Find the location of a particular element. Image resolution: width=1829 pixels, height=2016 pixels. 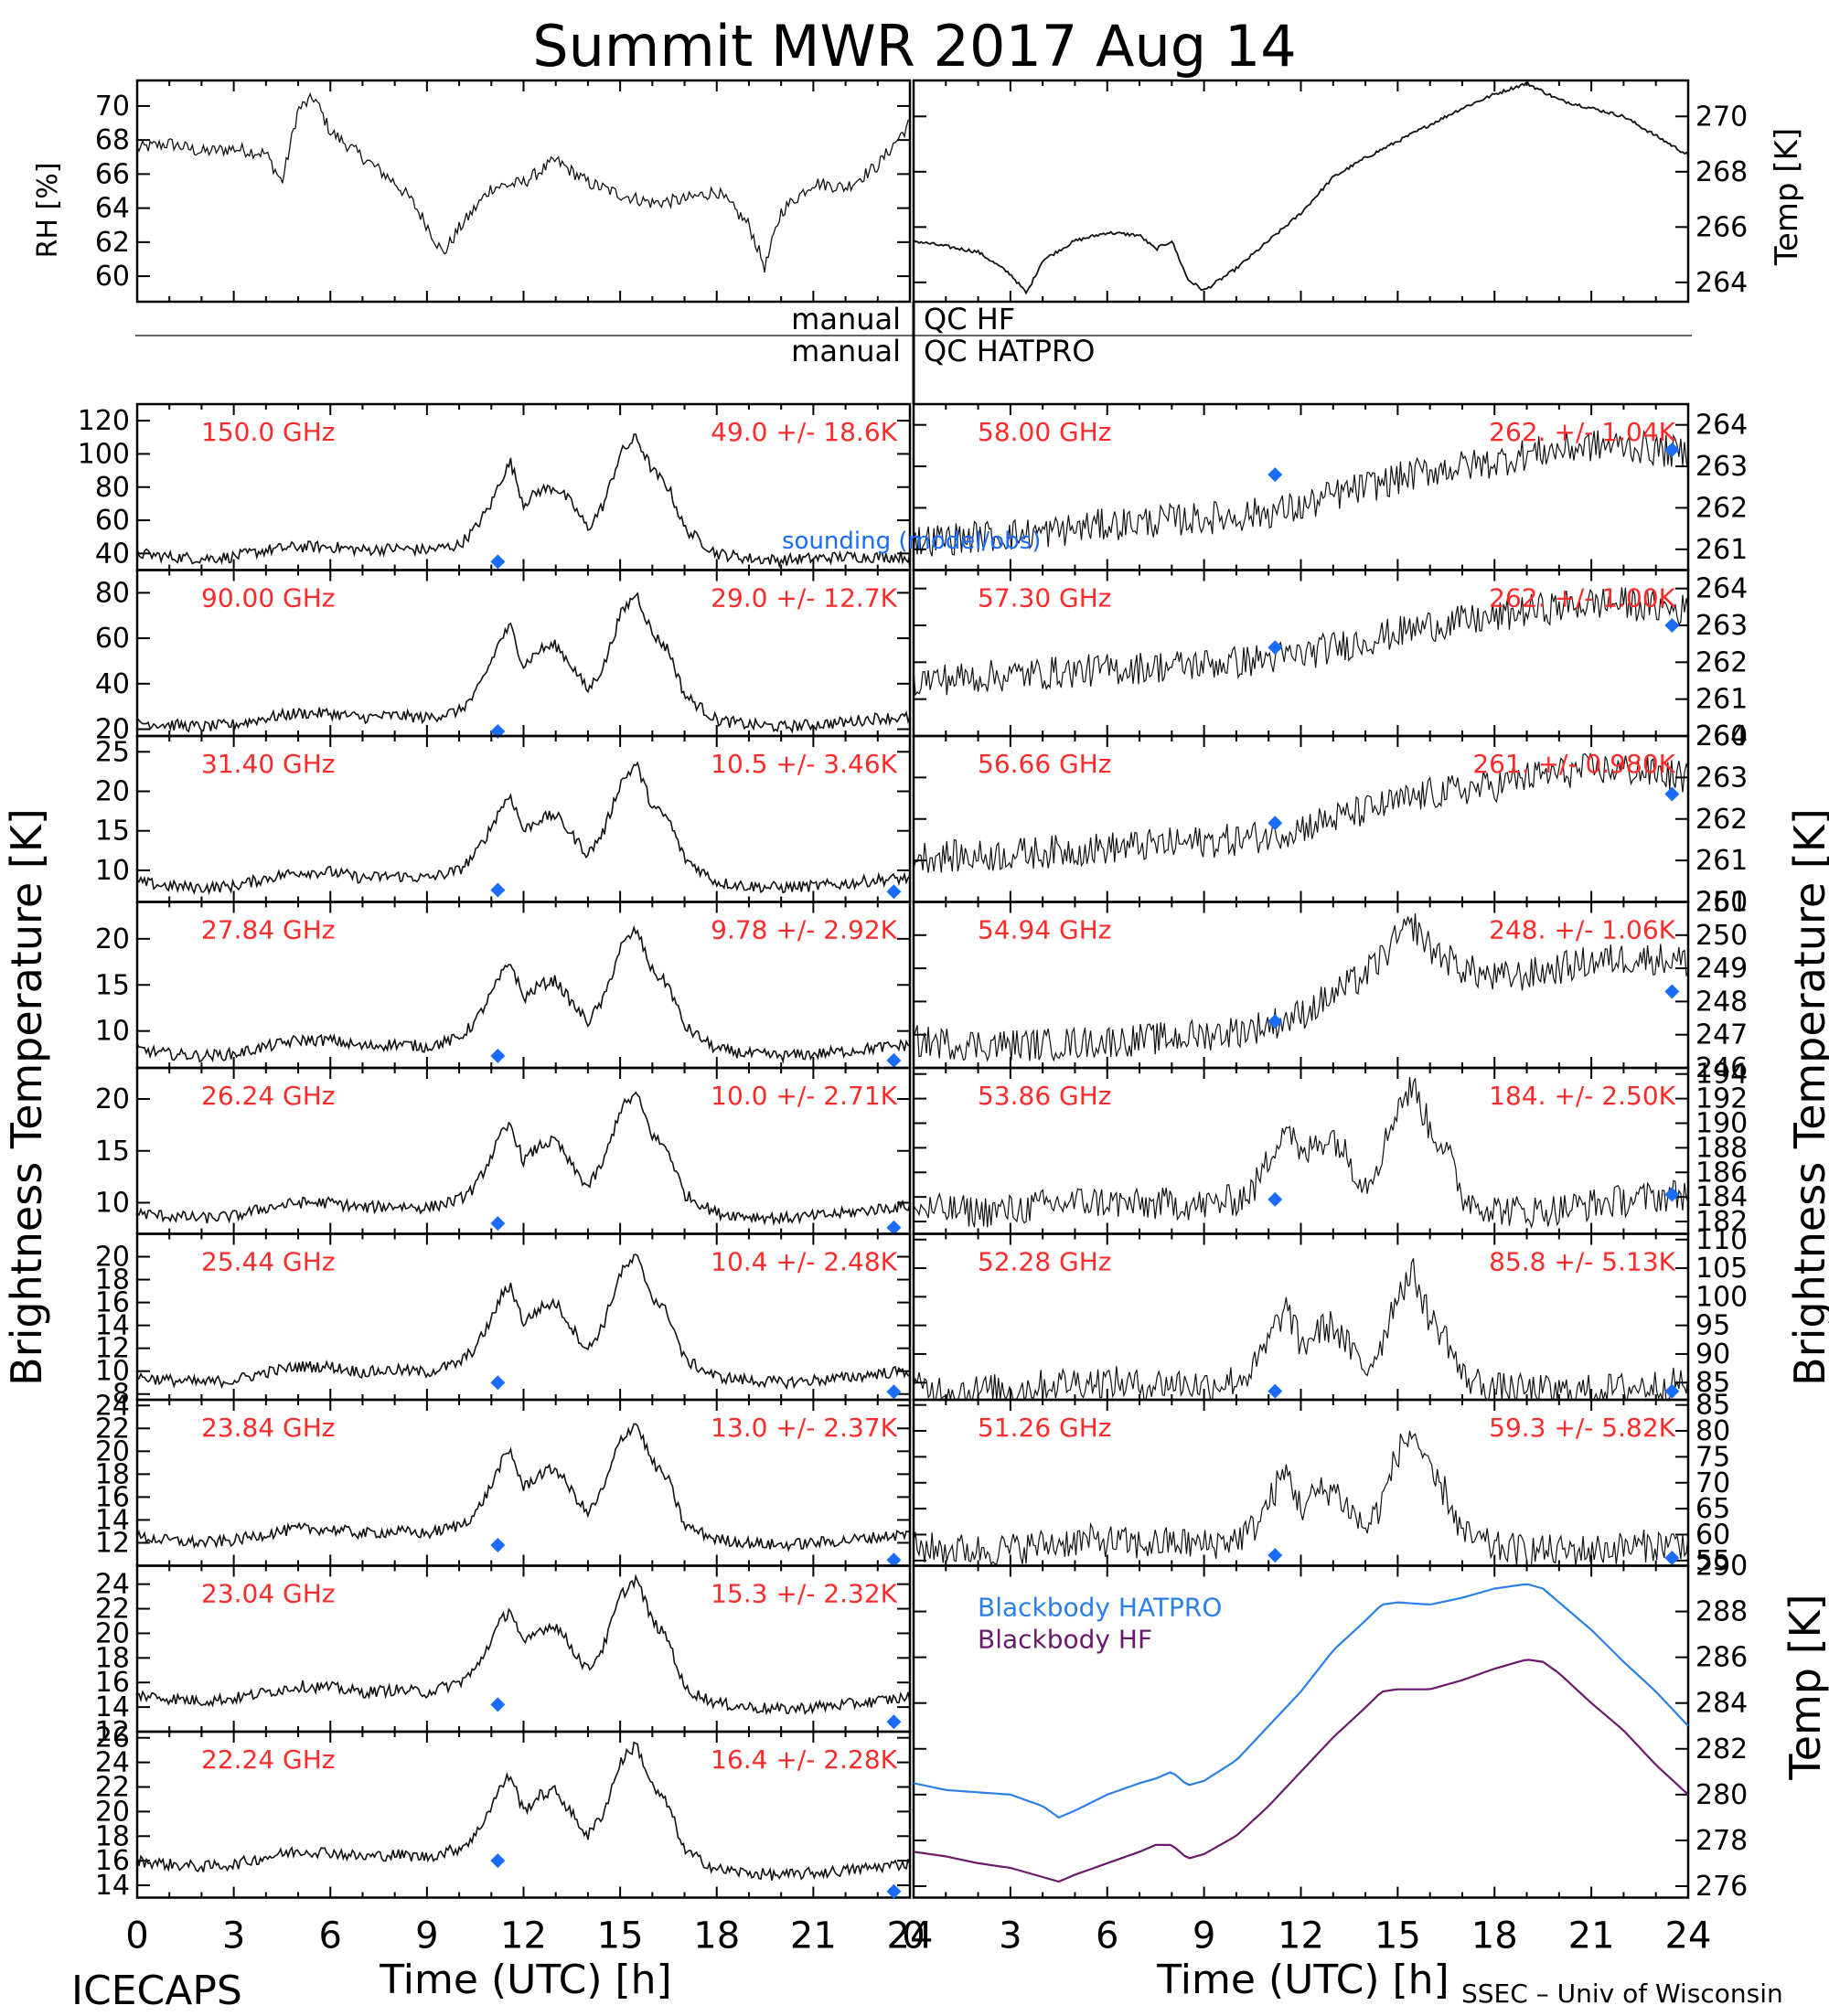

panel-tb_27: 10 15 20 27.84 GHz 9.78 +/- 2.92K is located at coordinates (503, 985).